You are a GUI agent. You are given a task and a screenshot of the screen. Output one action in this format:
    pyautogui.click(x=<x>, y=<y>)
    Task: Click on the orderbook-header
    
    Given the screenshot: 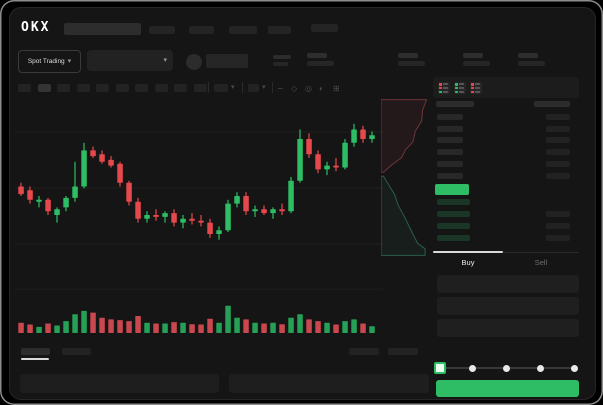 What is the action you would take?
    pyautogui.click(x=506, y=87)
    